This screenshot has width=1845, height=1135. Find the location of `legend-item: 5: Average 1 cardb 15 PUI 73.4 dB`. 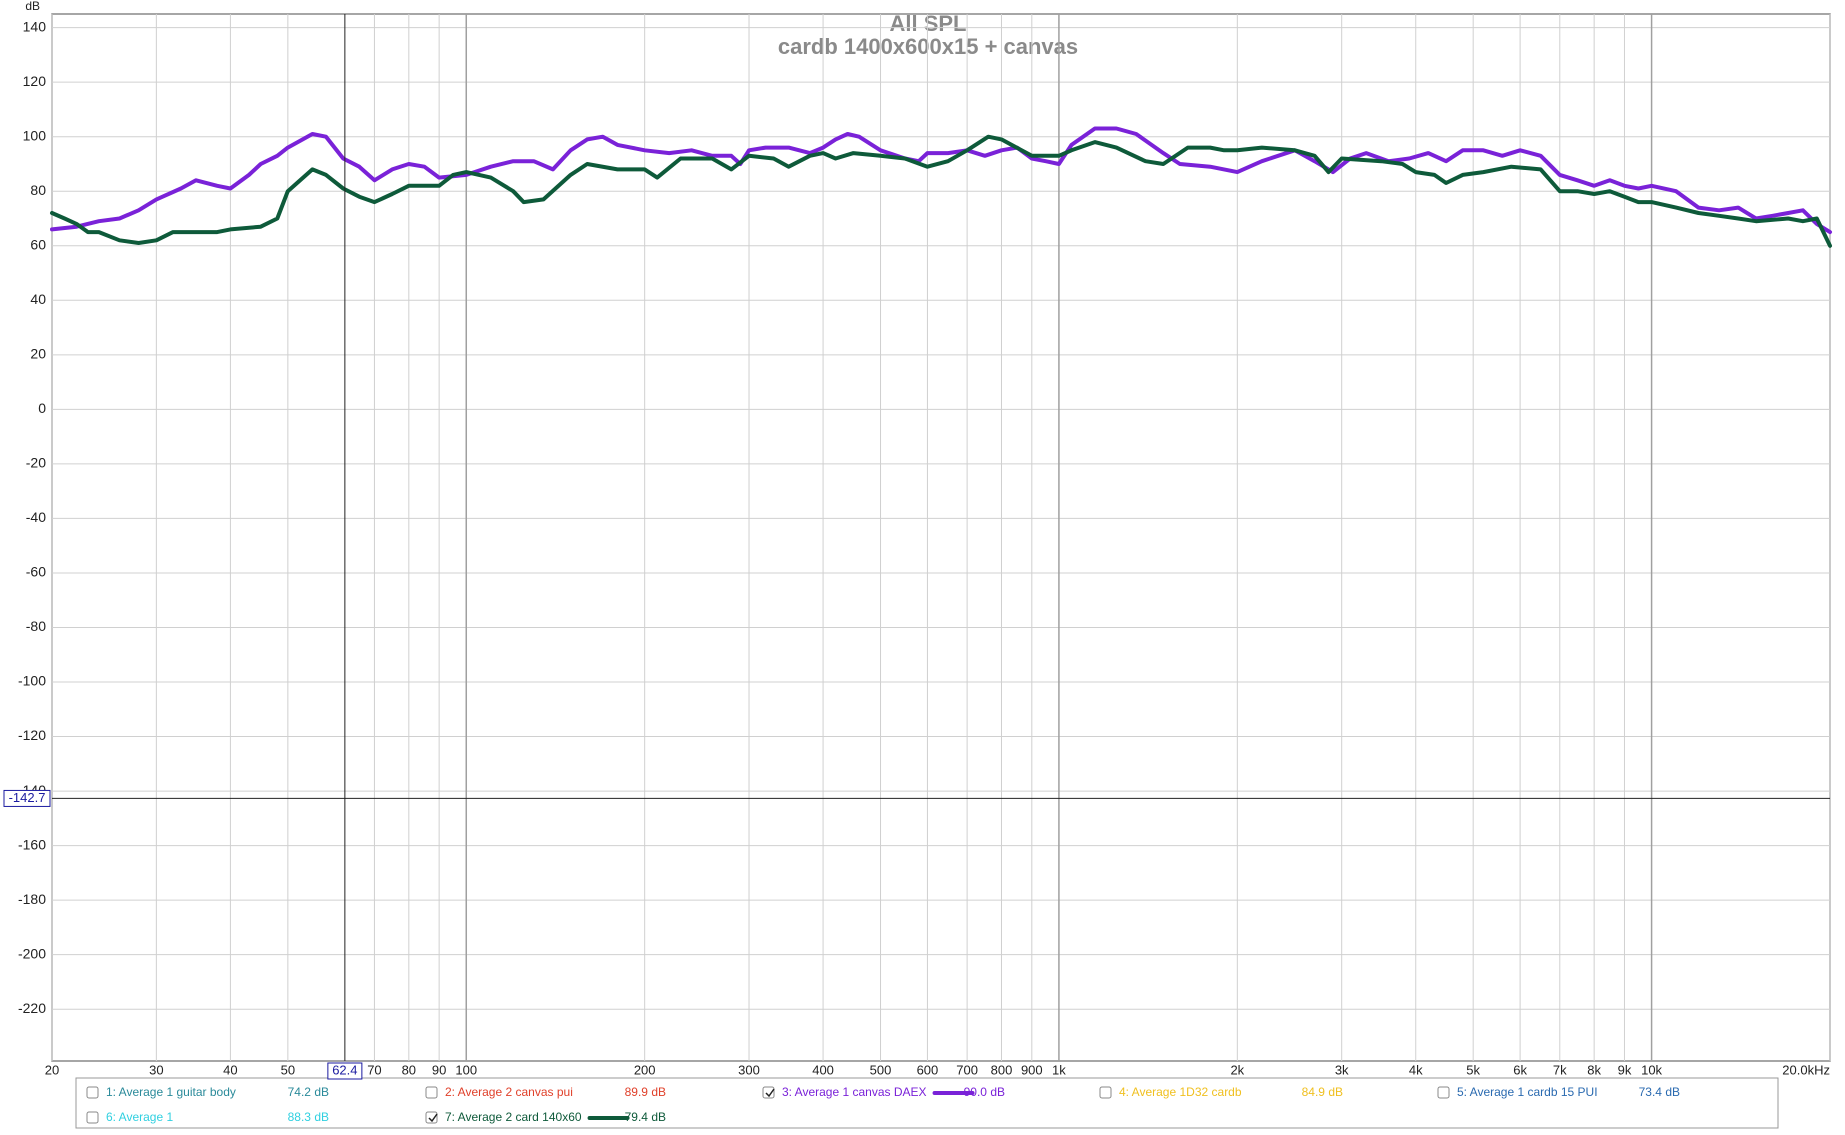

legend-item: 5: Average 1 cardb 15 PUI 73.4 dB is located at coordinates (1558, 1092).